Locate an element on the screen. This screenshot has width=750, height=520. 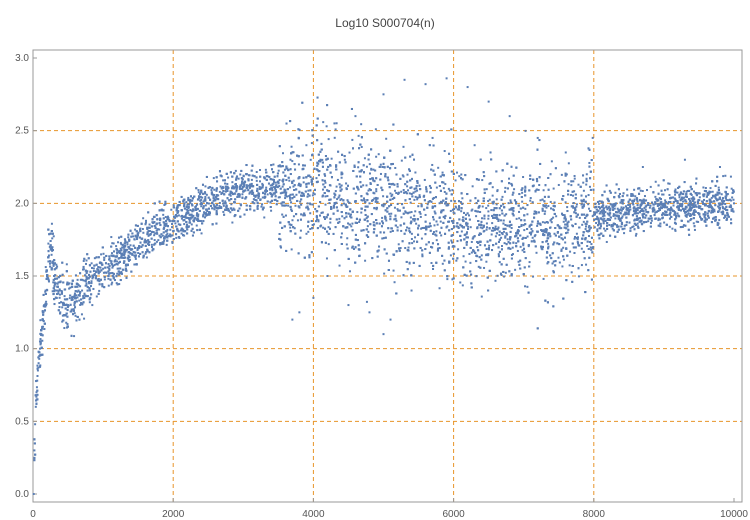
x-tick-label: 0 is located at coordinates (33, 514).